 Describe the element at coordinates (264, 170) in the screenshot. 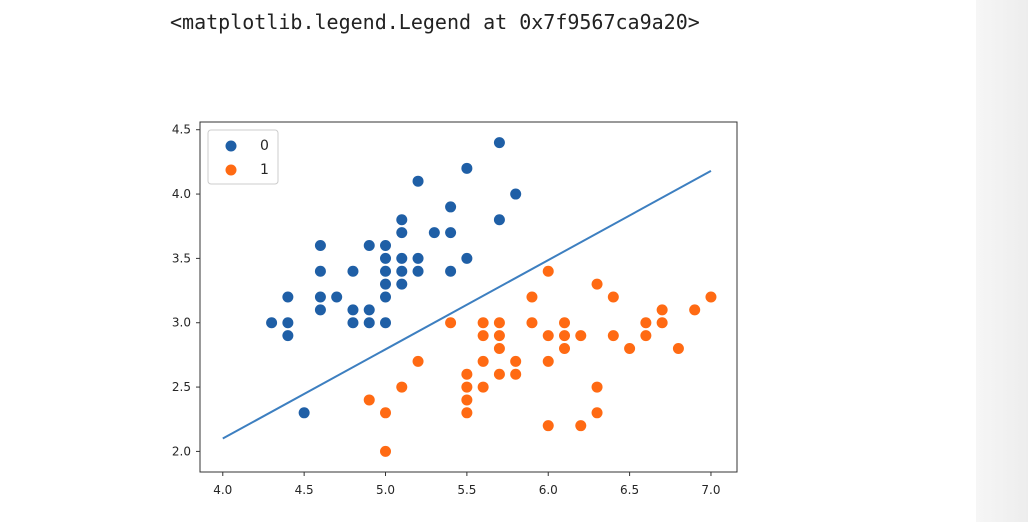

I see `legend-label-series-1: 1` at that location.